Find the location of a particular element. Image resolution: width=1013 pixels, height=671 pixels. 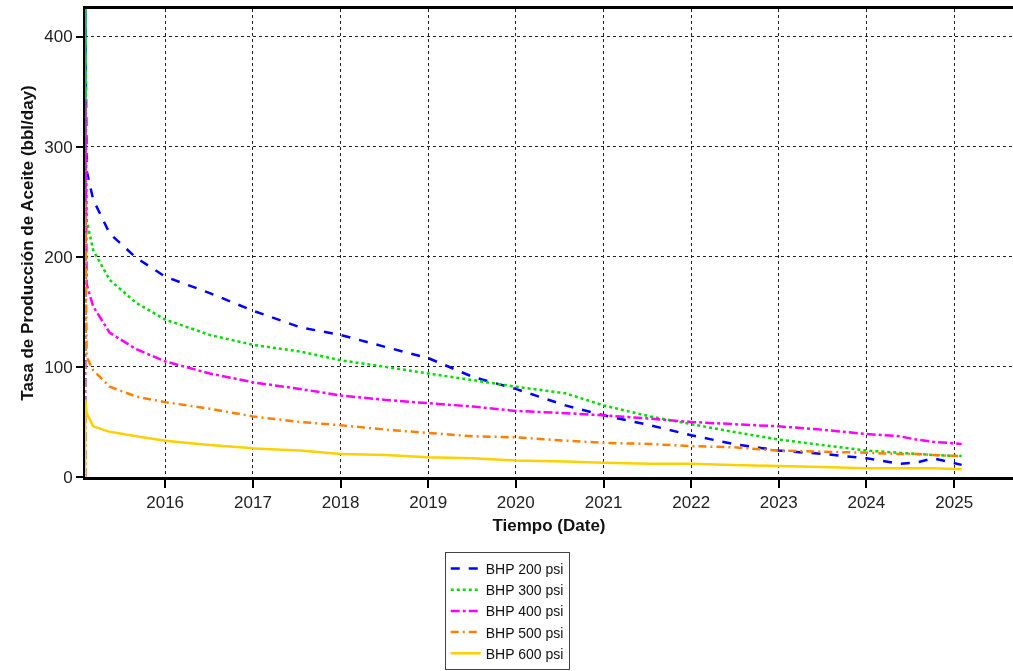

x-axis-title: Tiempo (Date) is located at coordinates (549, 525).